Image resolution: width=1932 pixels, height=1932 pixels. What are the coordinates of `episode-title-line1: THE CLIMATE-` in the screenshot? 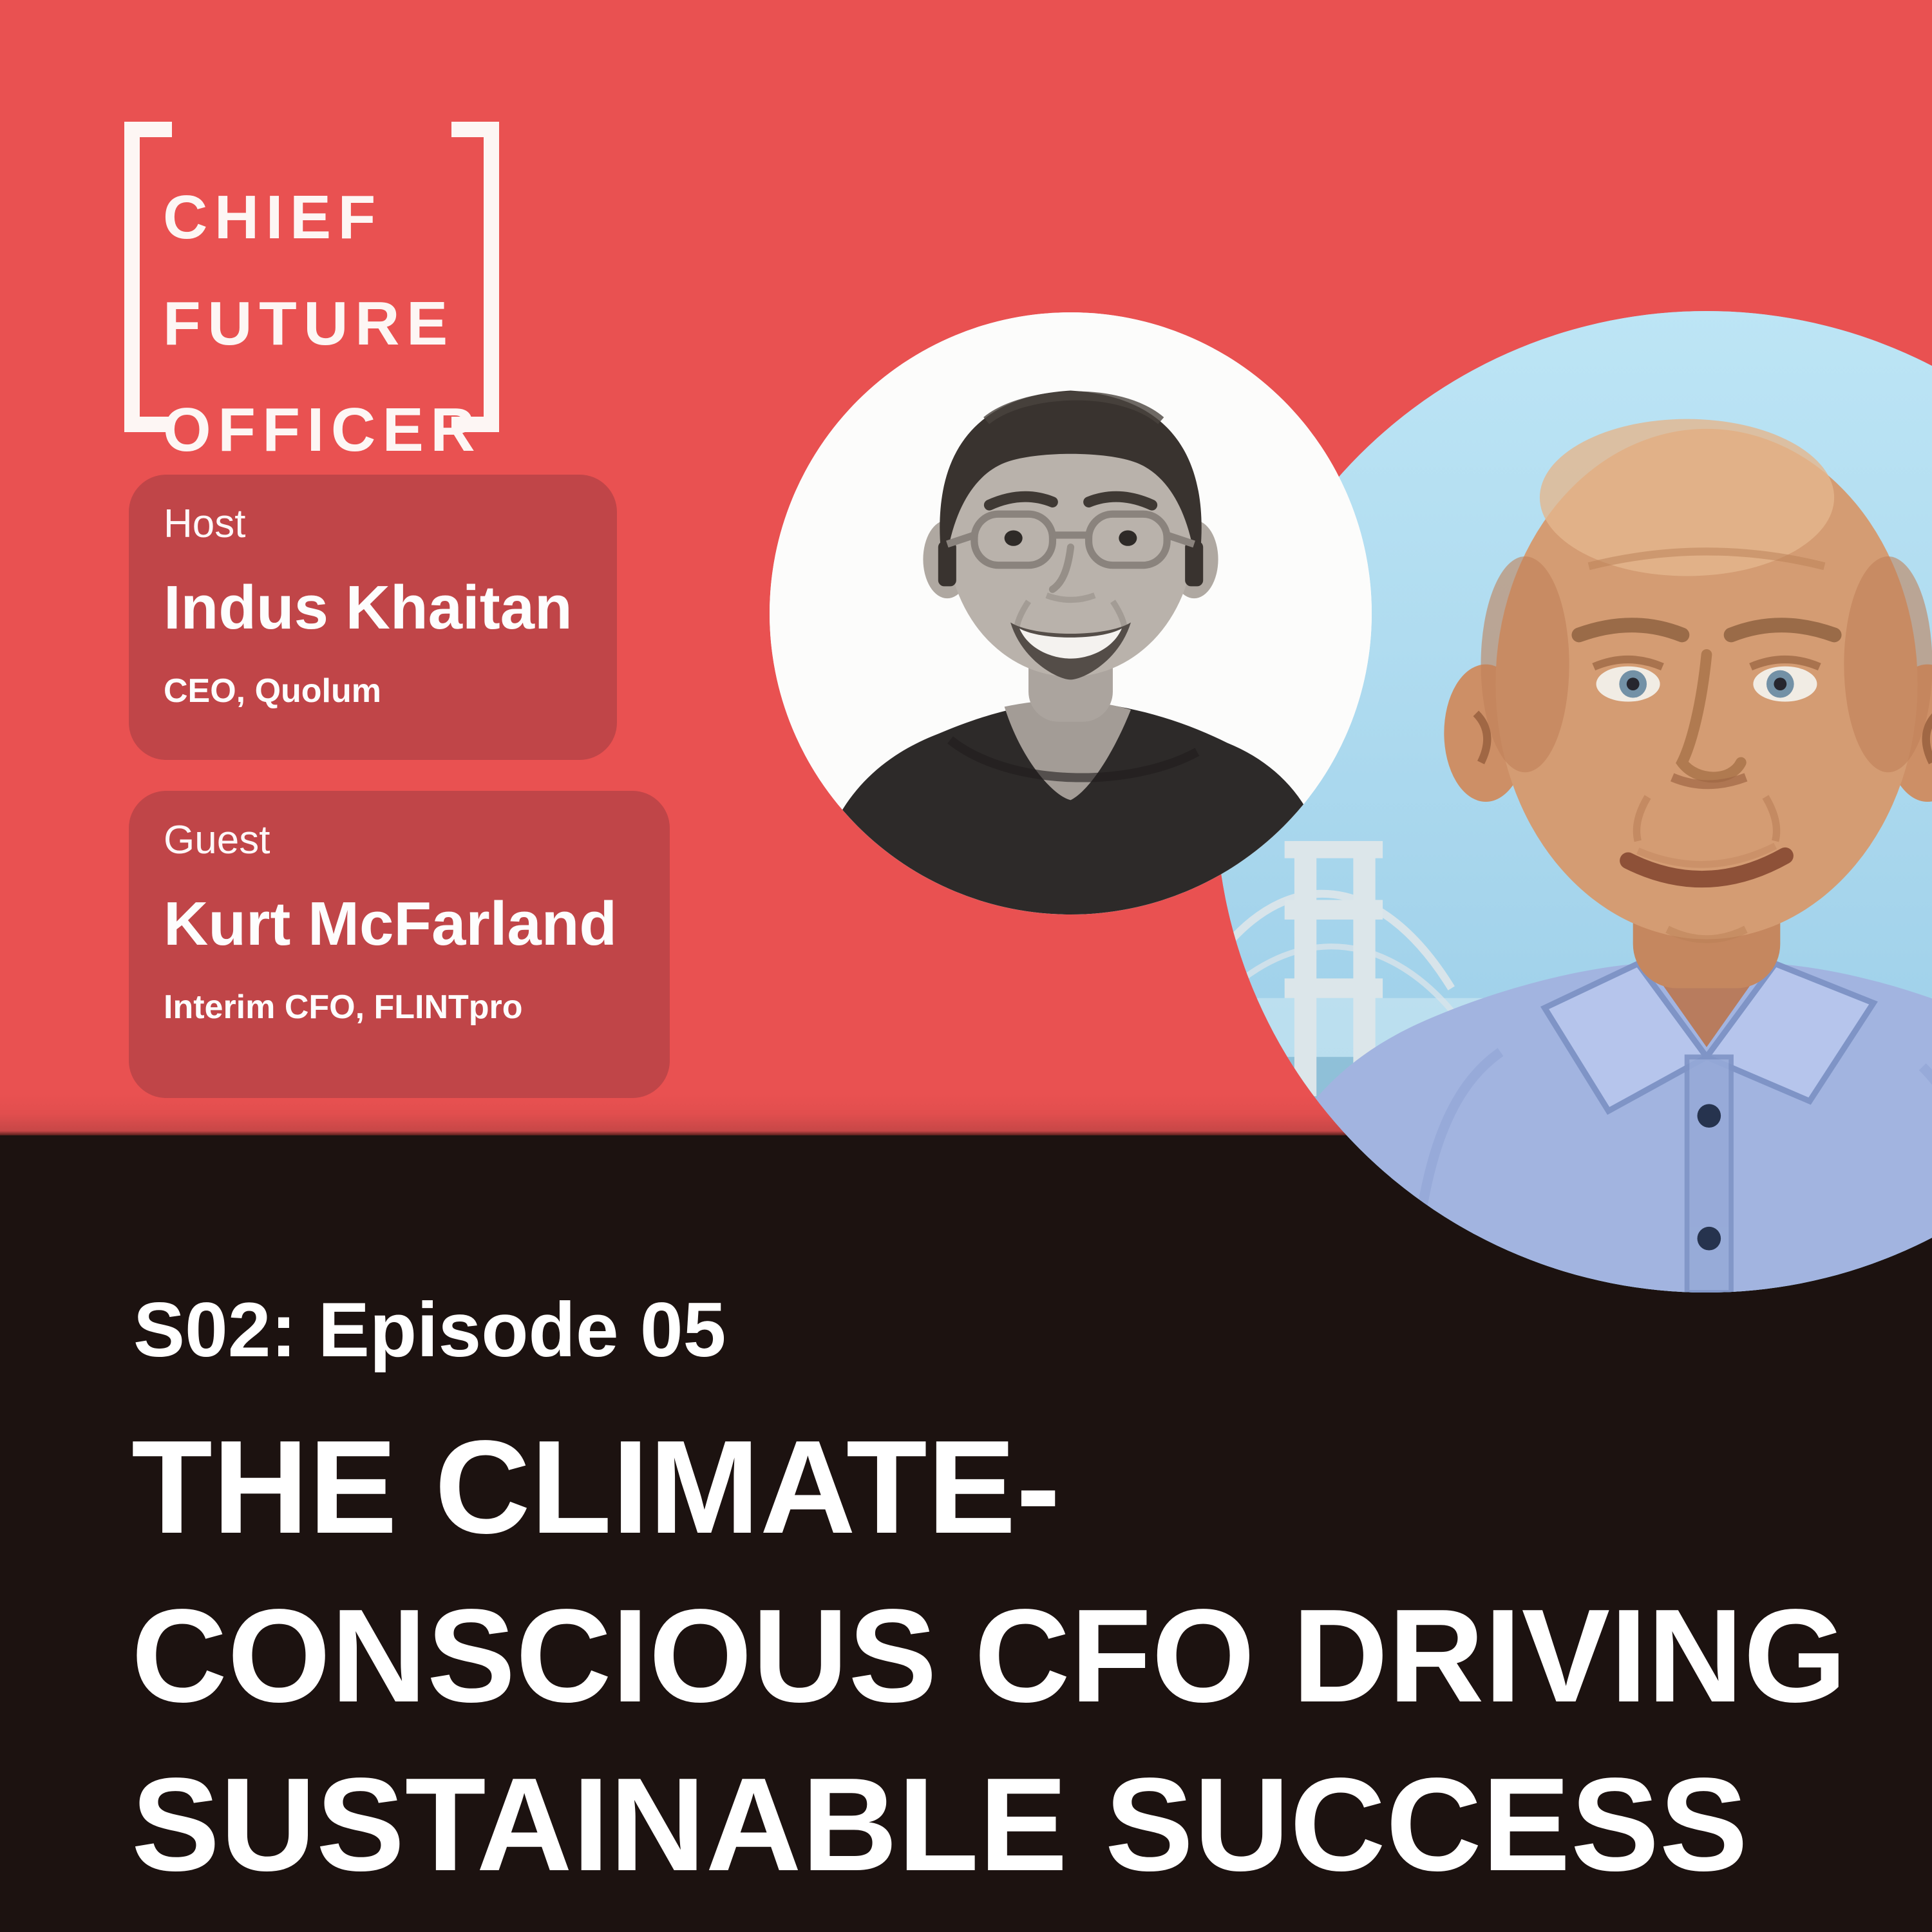 It's located at (596, 1487).